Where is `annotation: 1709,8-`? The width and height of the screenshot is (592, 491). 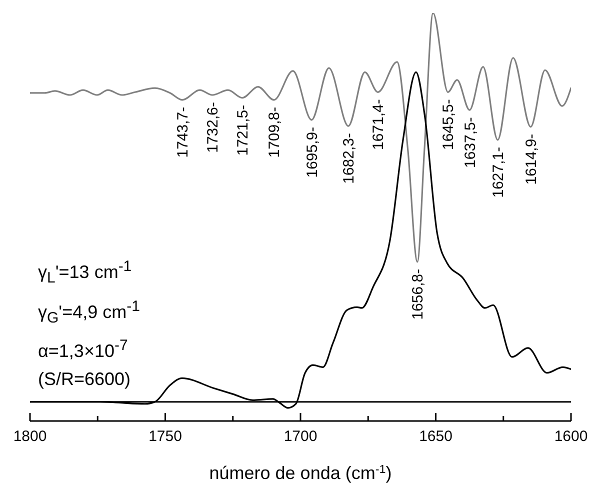
annotation: 1709,8- is located at coordinates (275, 132).